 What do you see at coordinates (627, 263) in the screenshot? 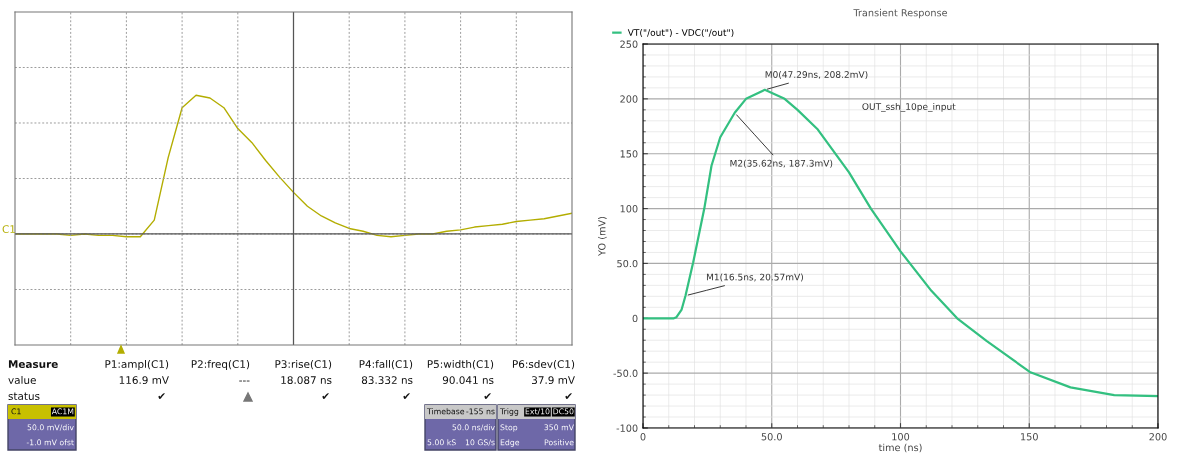
I see `y-tick-label: 50.0` at bounding box center [627, 263].